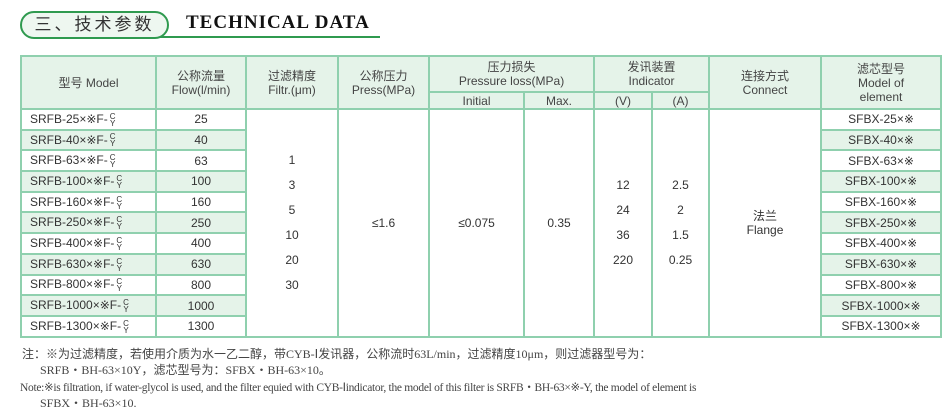 The width and height of the screenshot is (950, 414). Describe the element at coordinates (881, 326) in the screenshot. I see `element-cell: SFBX-1300×※` at that location.